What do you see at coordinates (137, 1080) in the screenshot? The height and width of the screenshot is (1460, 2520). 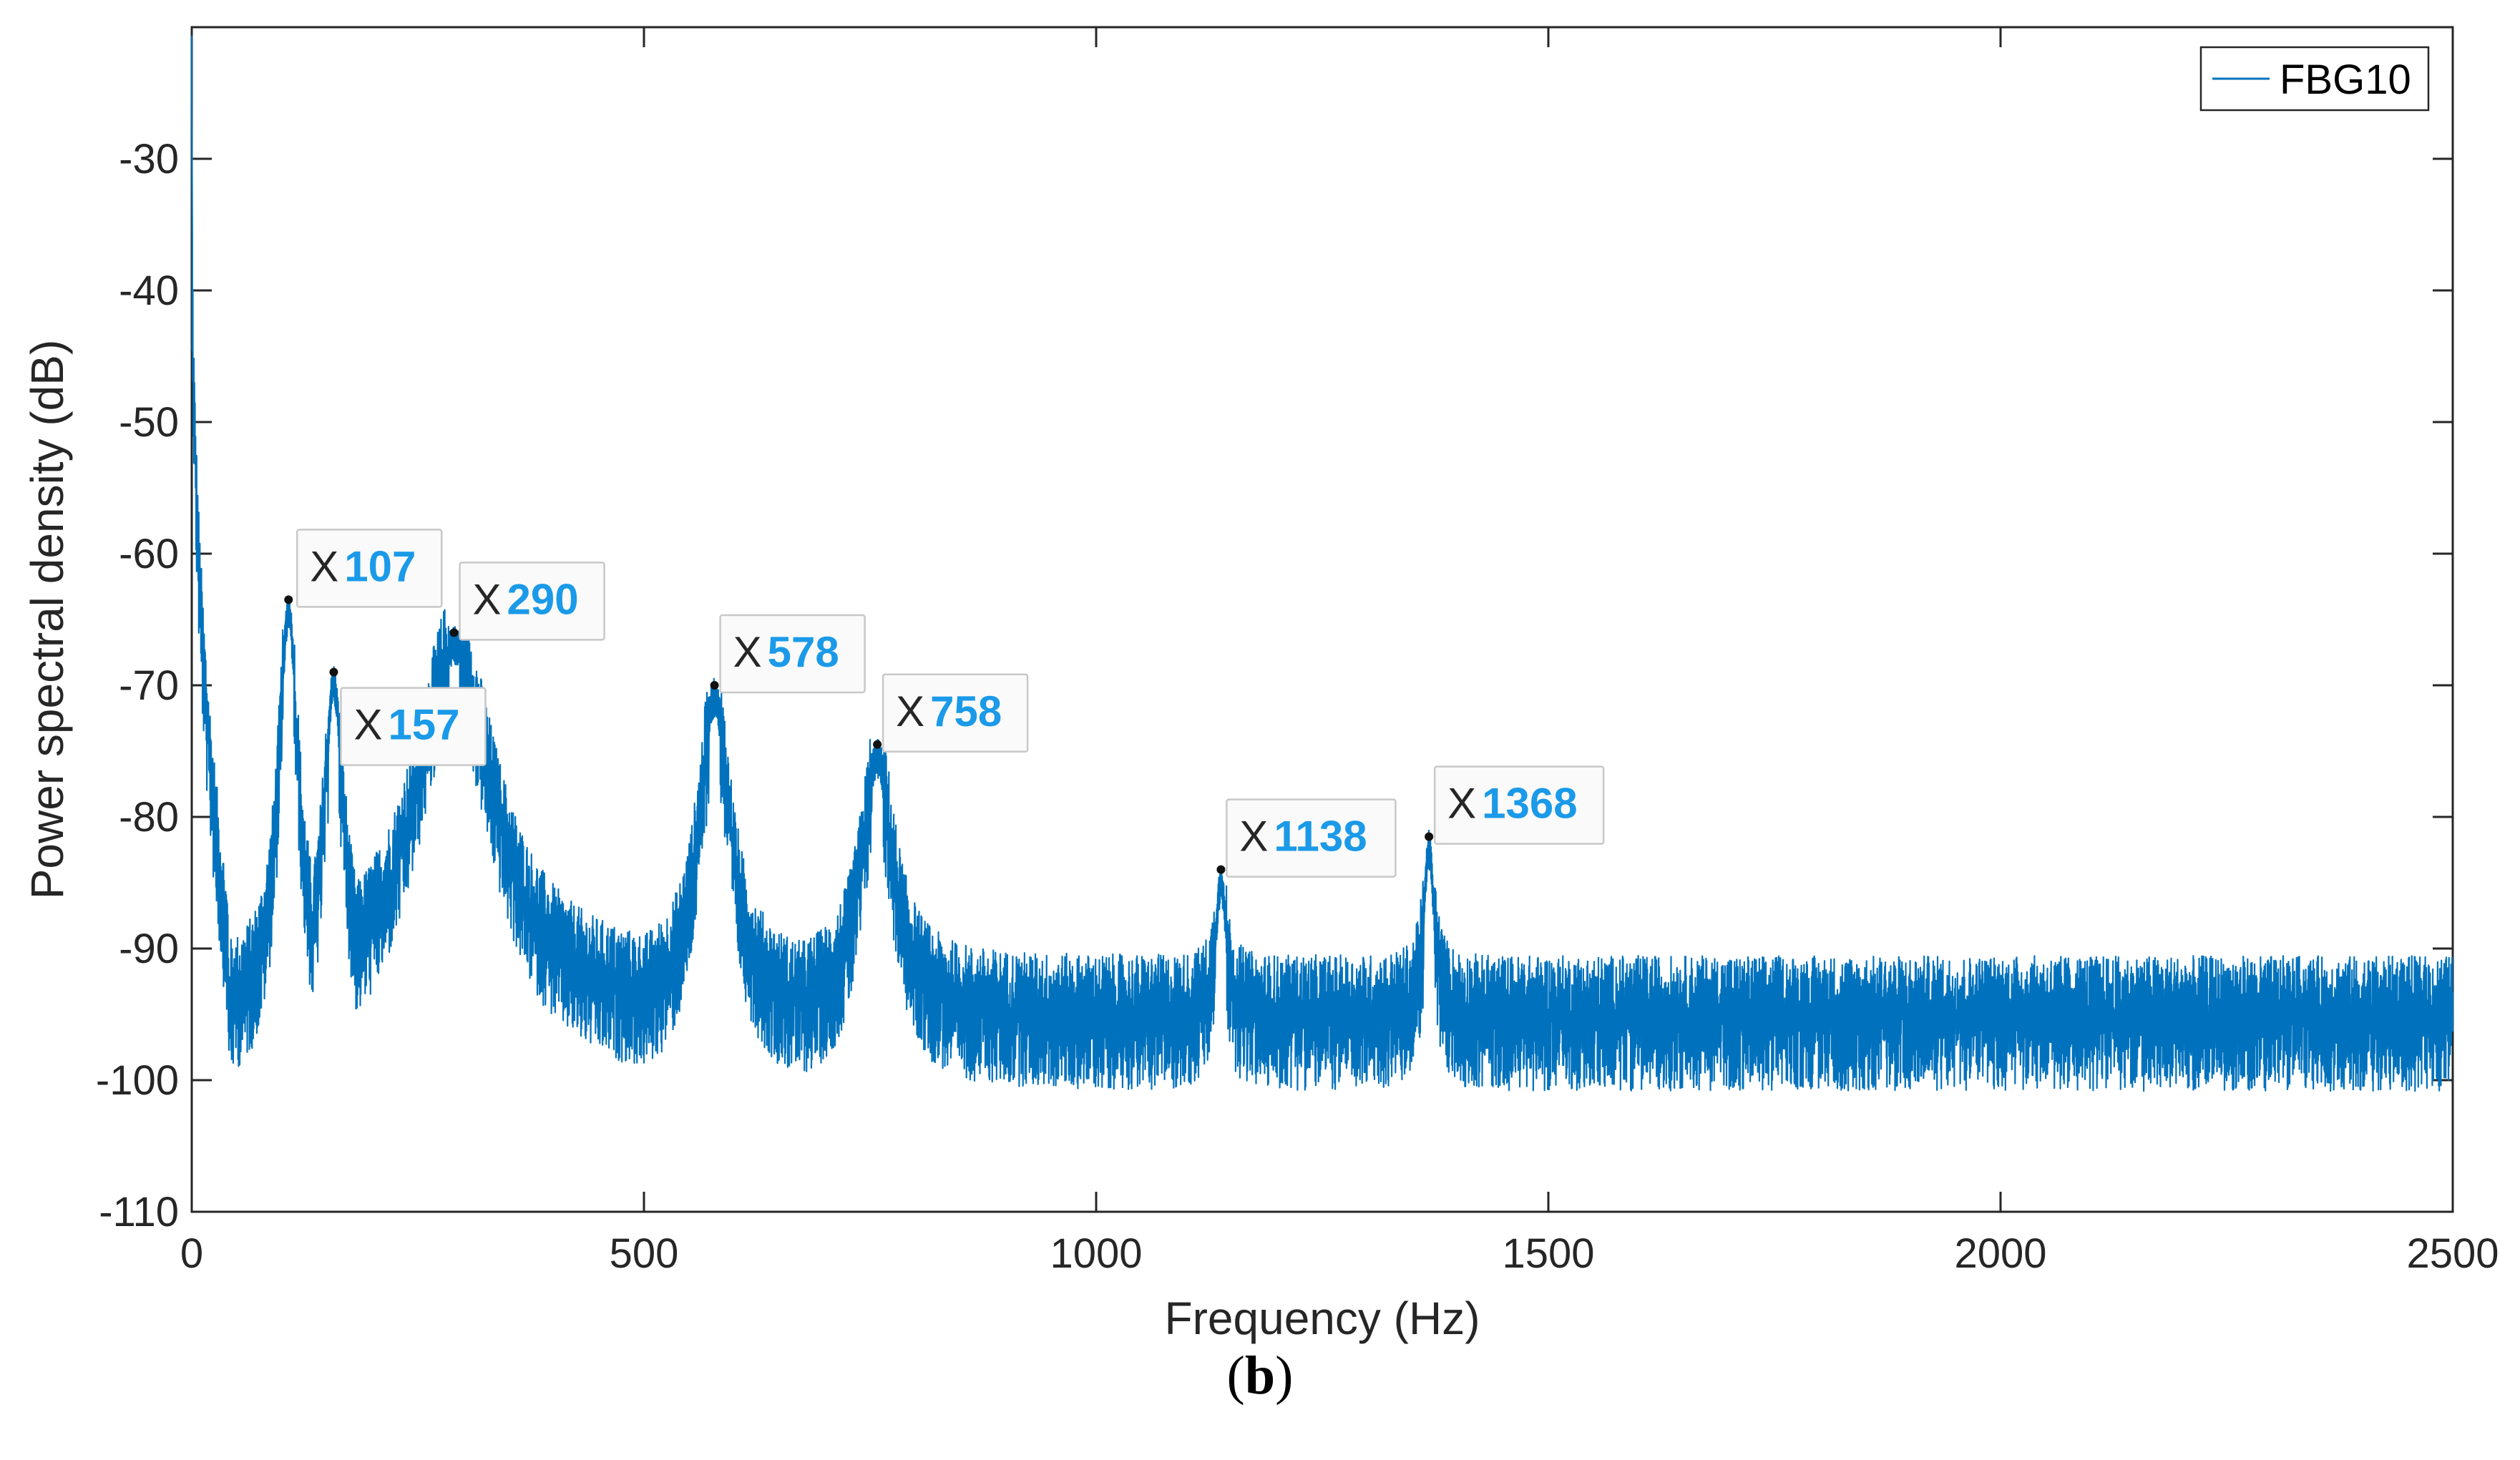 I see `y-tick-label: -100` at bounding box center [137, 1080].